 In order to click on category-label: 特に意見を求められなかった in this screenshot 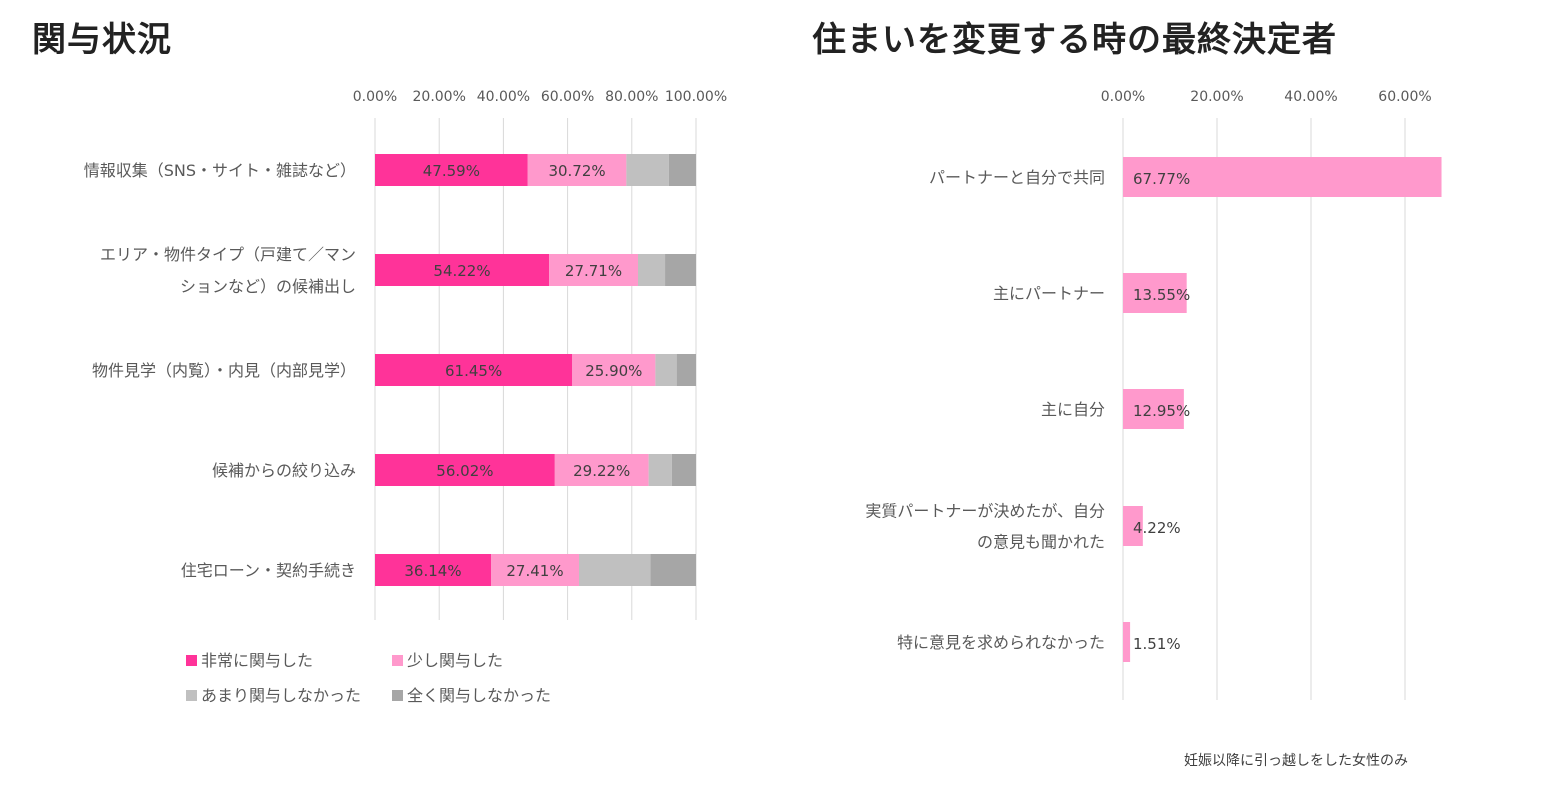, I will do `click(1001, 642)`.